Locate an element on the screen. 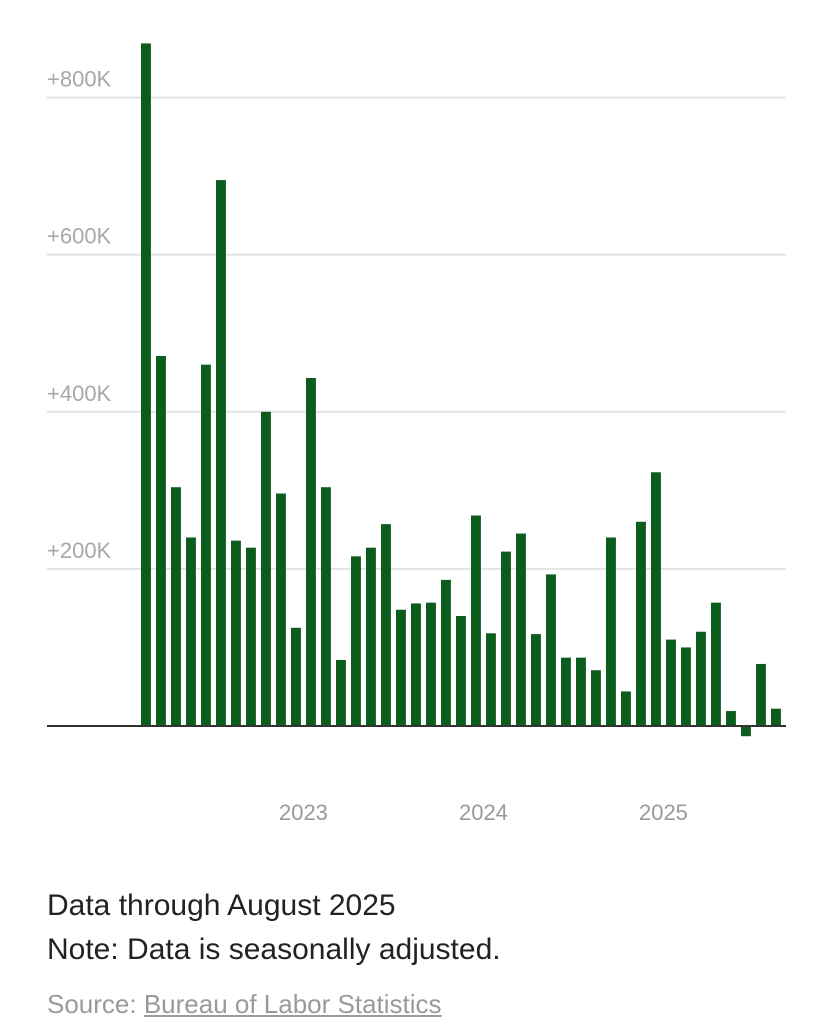 The image size is (832, 1024). y-tick-label: +800K is located at coordinates (79, 79).